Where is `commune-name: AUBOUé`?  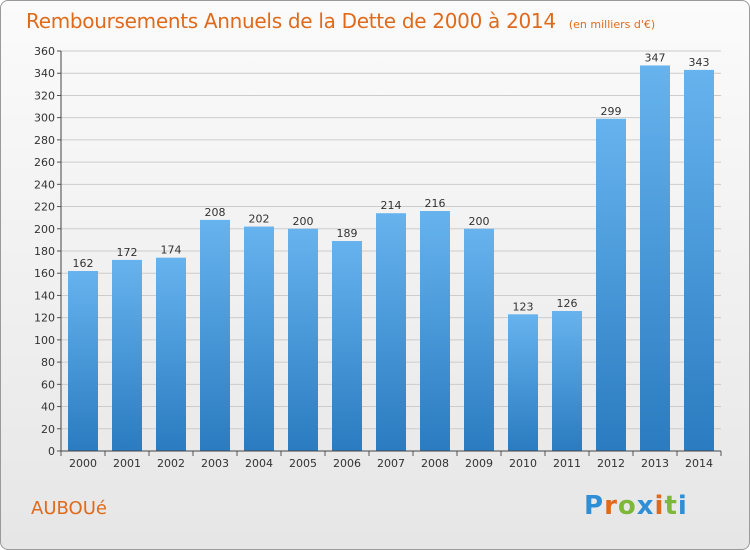 commune-name: AUBOUé is located at coordinates (69, 508).